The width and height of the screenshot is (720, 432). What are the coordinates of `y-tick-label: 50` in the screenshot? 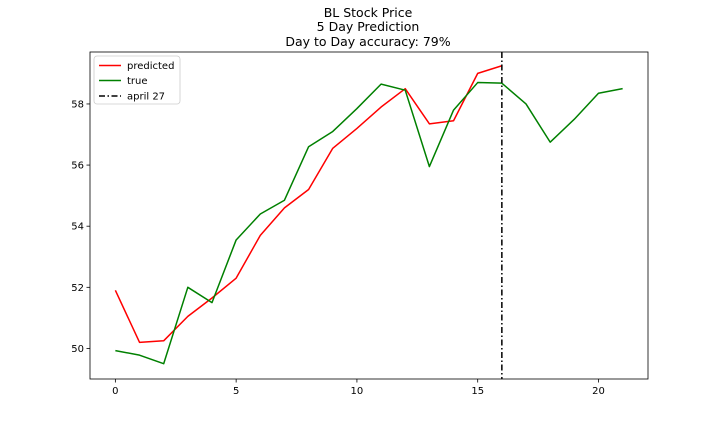 It's located at (77, 349).